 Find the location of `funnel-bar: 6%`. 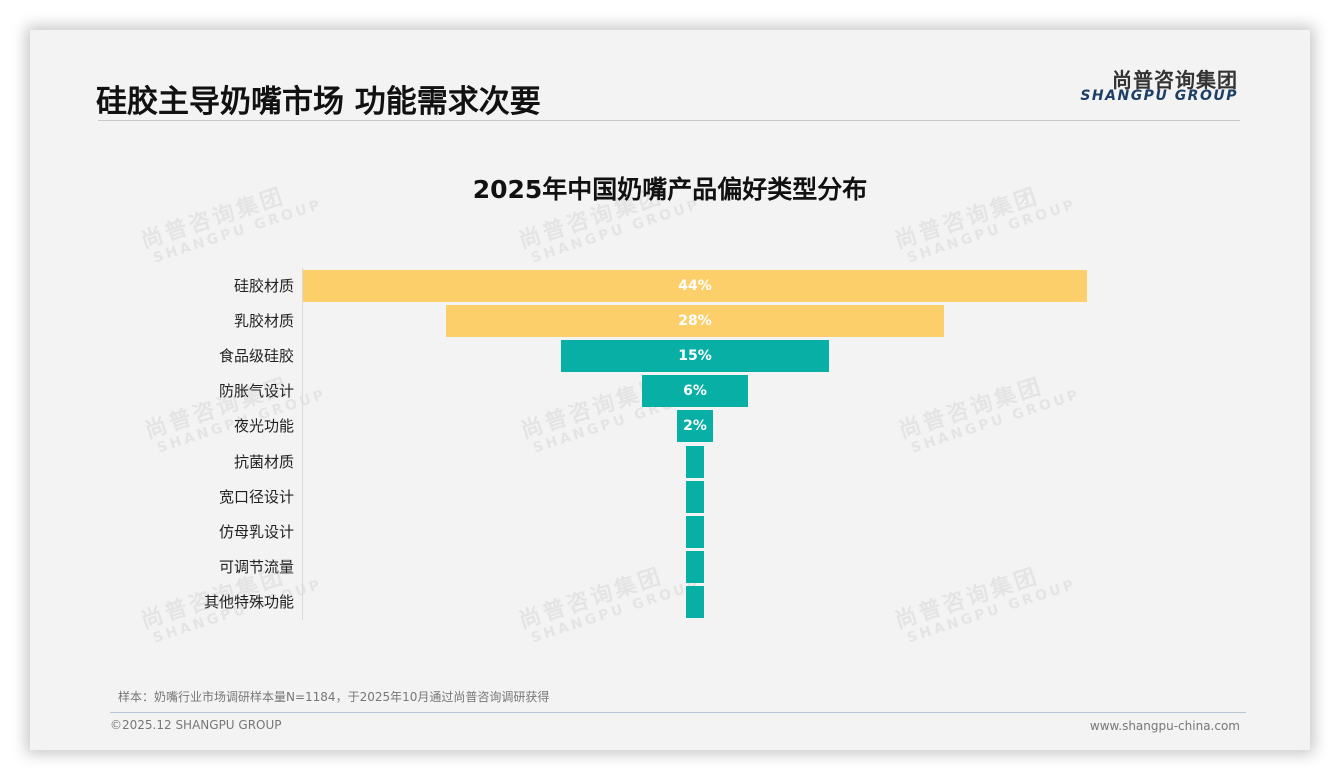

funnel-bar: 6% is located at coordinates (695, 391).